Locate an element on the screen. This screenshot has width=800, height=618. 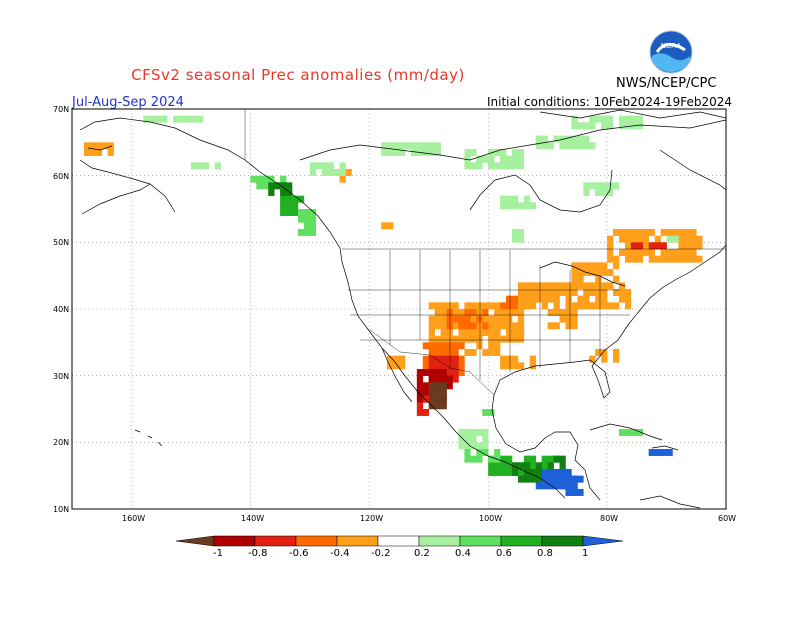
noaa-logo-icon: NOAA is located at coordinates (671, 52).